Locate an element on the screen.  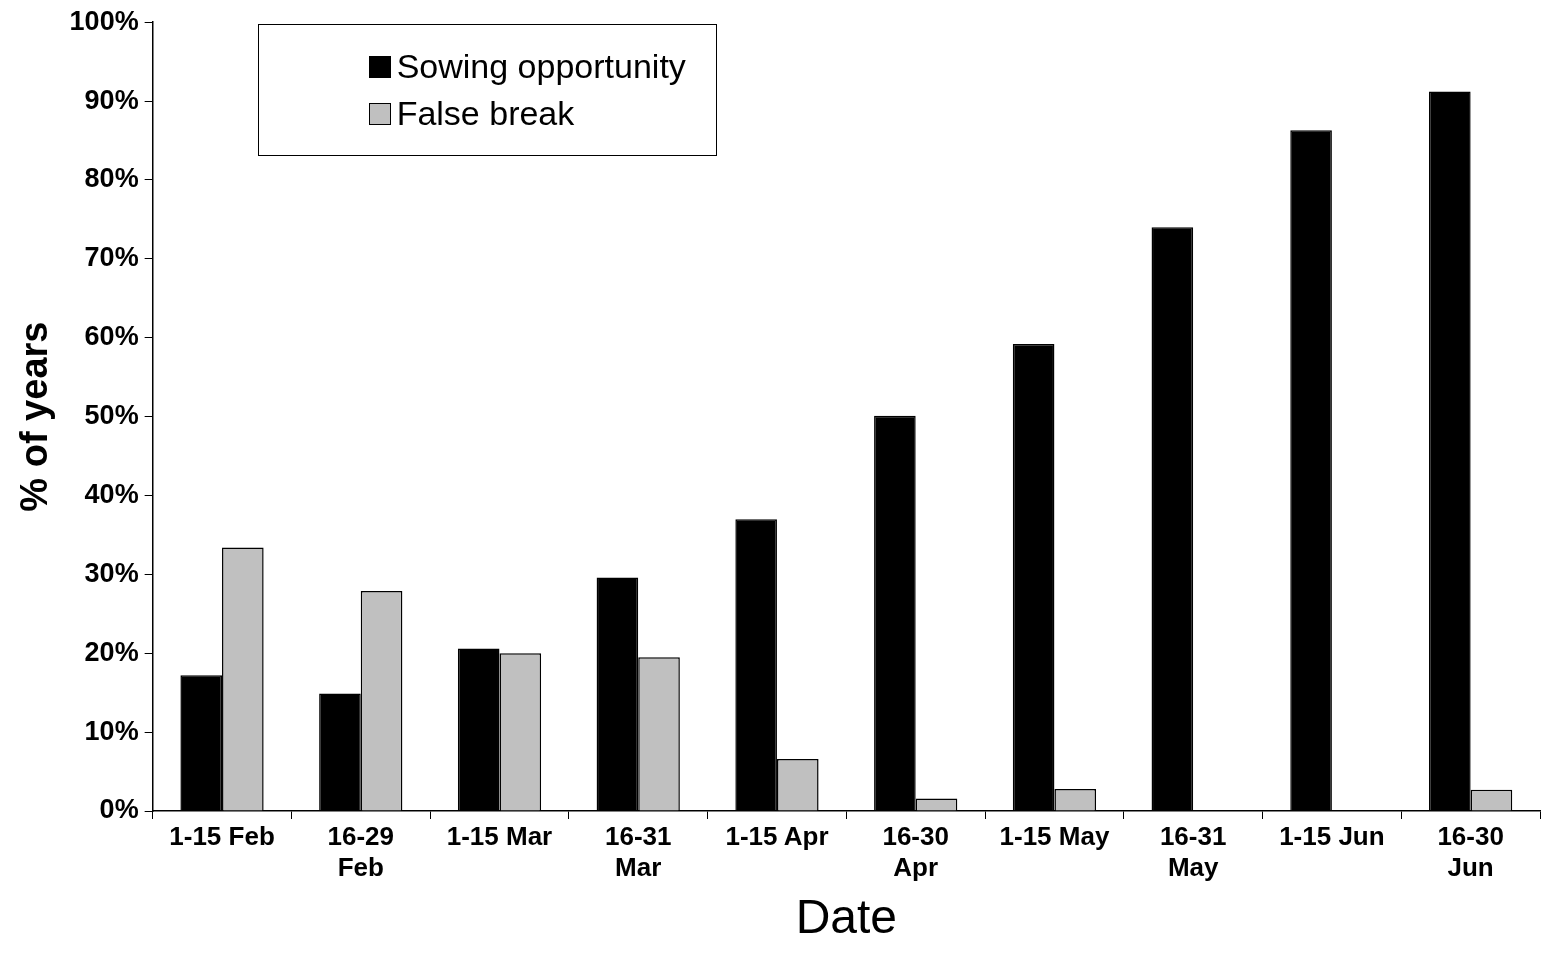
y-tick-label: 40% is located at coordinates (111, 493).